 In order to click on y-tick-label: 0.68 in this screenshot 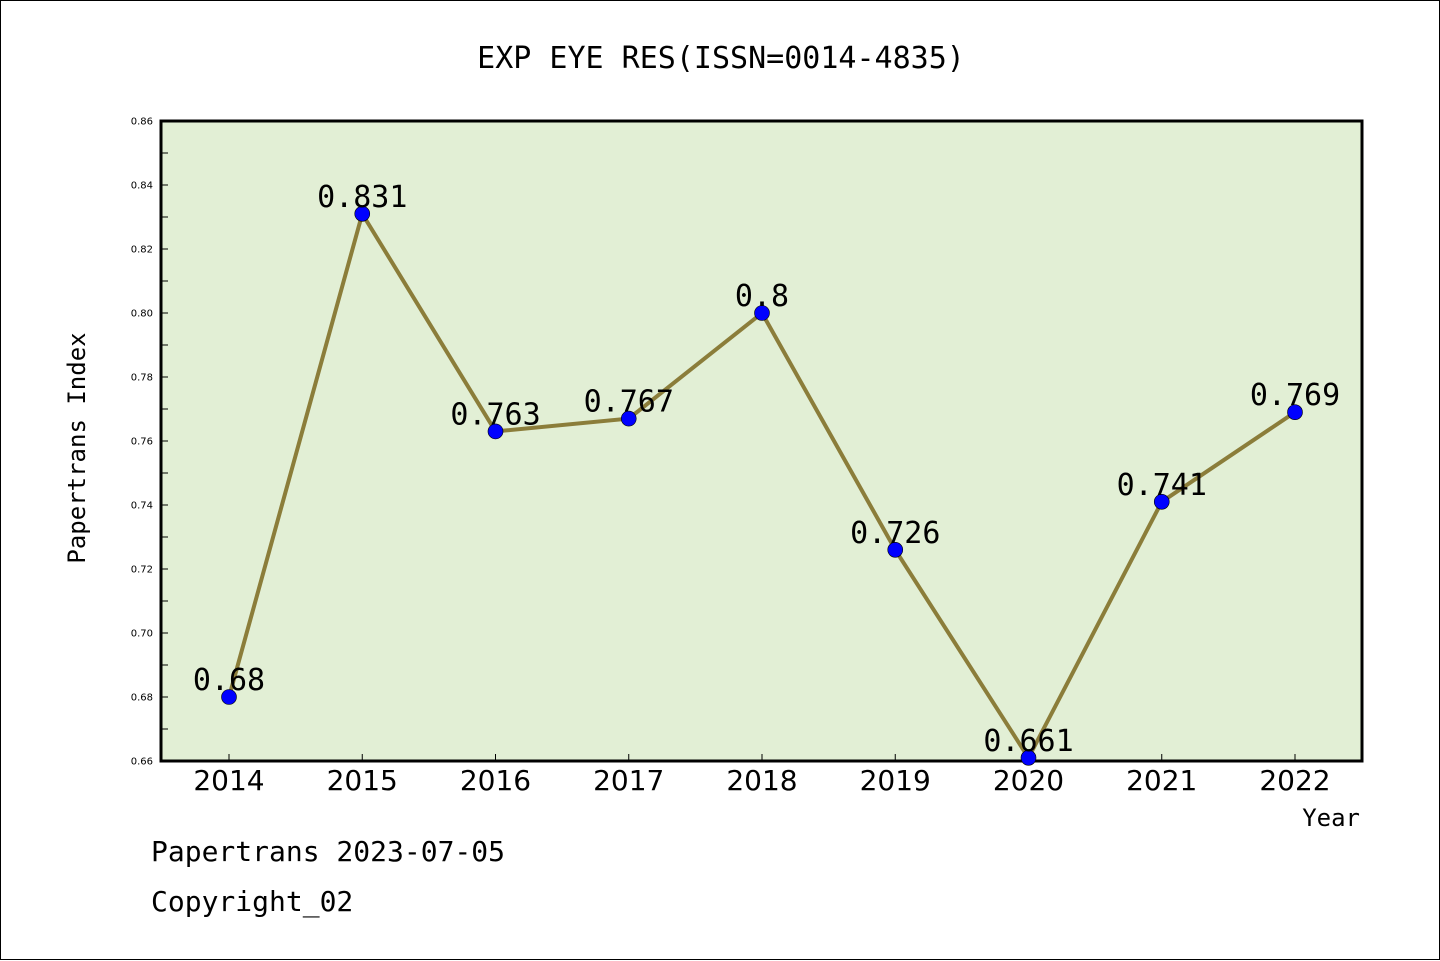, I will do `click(142, 698)`.